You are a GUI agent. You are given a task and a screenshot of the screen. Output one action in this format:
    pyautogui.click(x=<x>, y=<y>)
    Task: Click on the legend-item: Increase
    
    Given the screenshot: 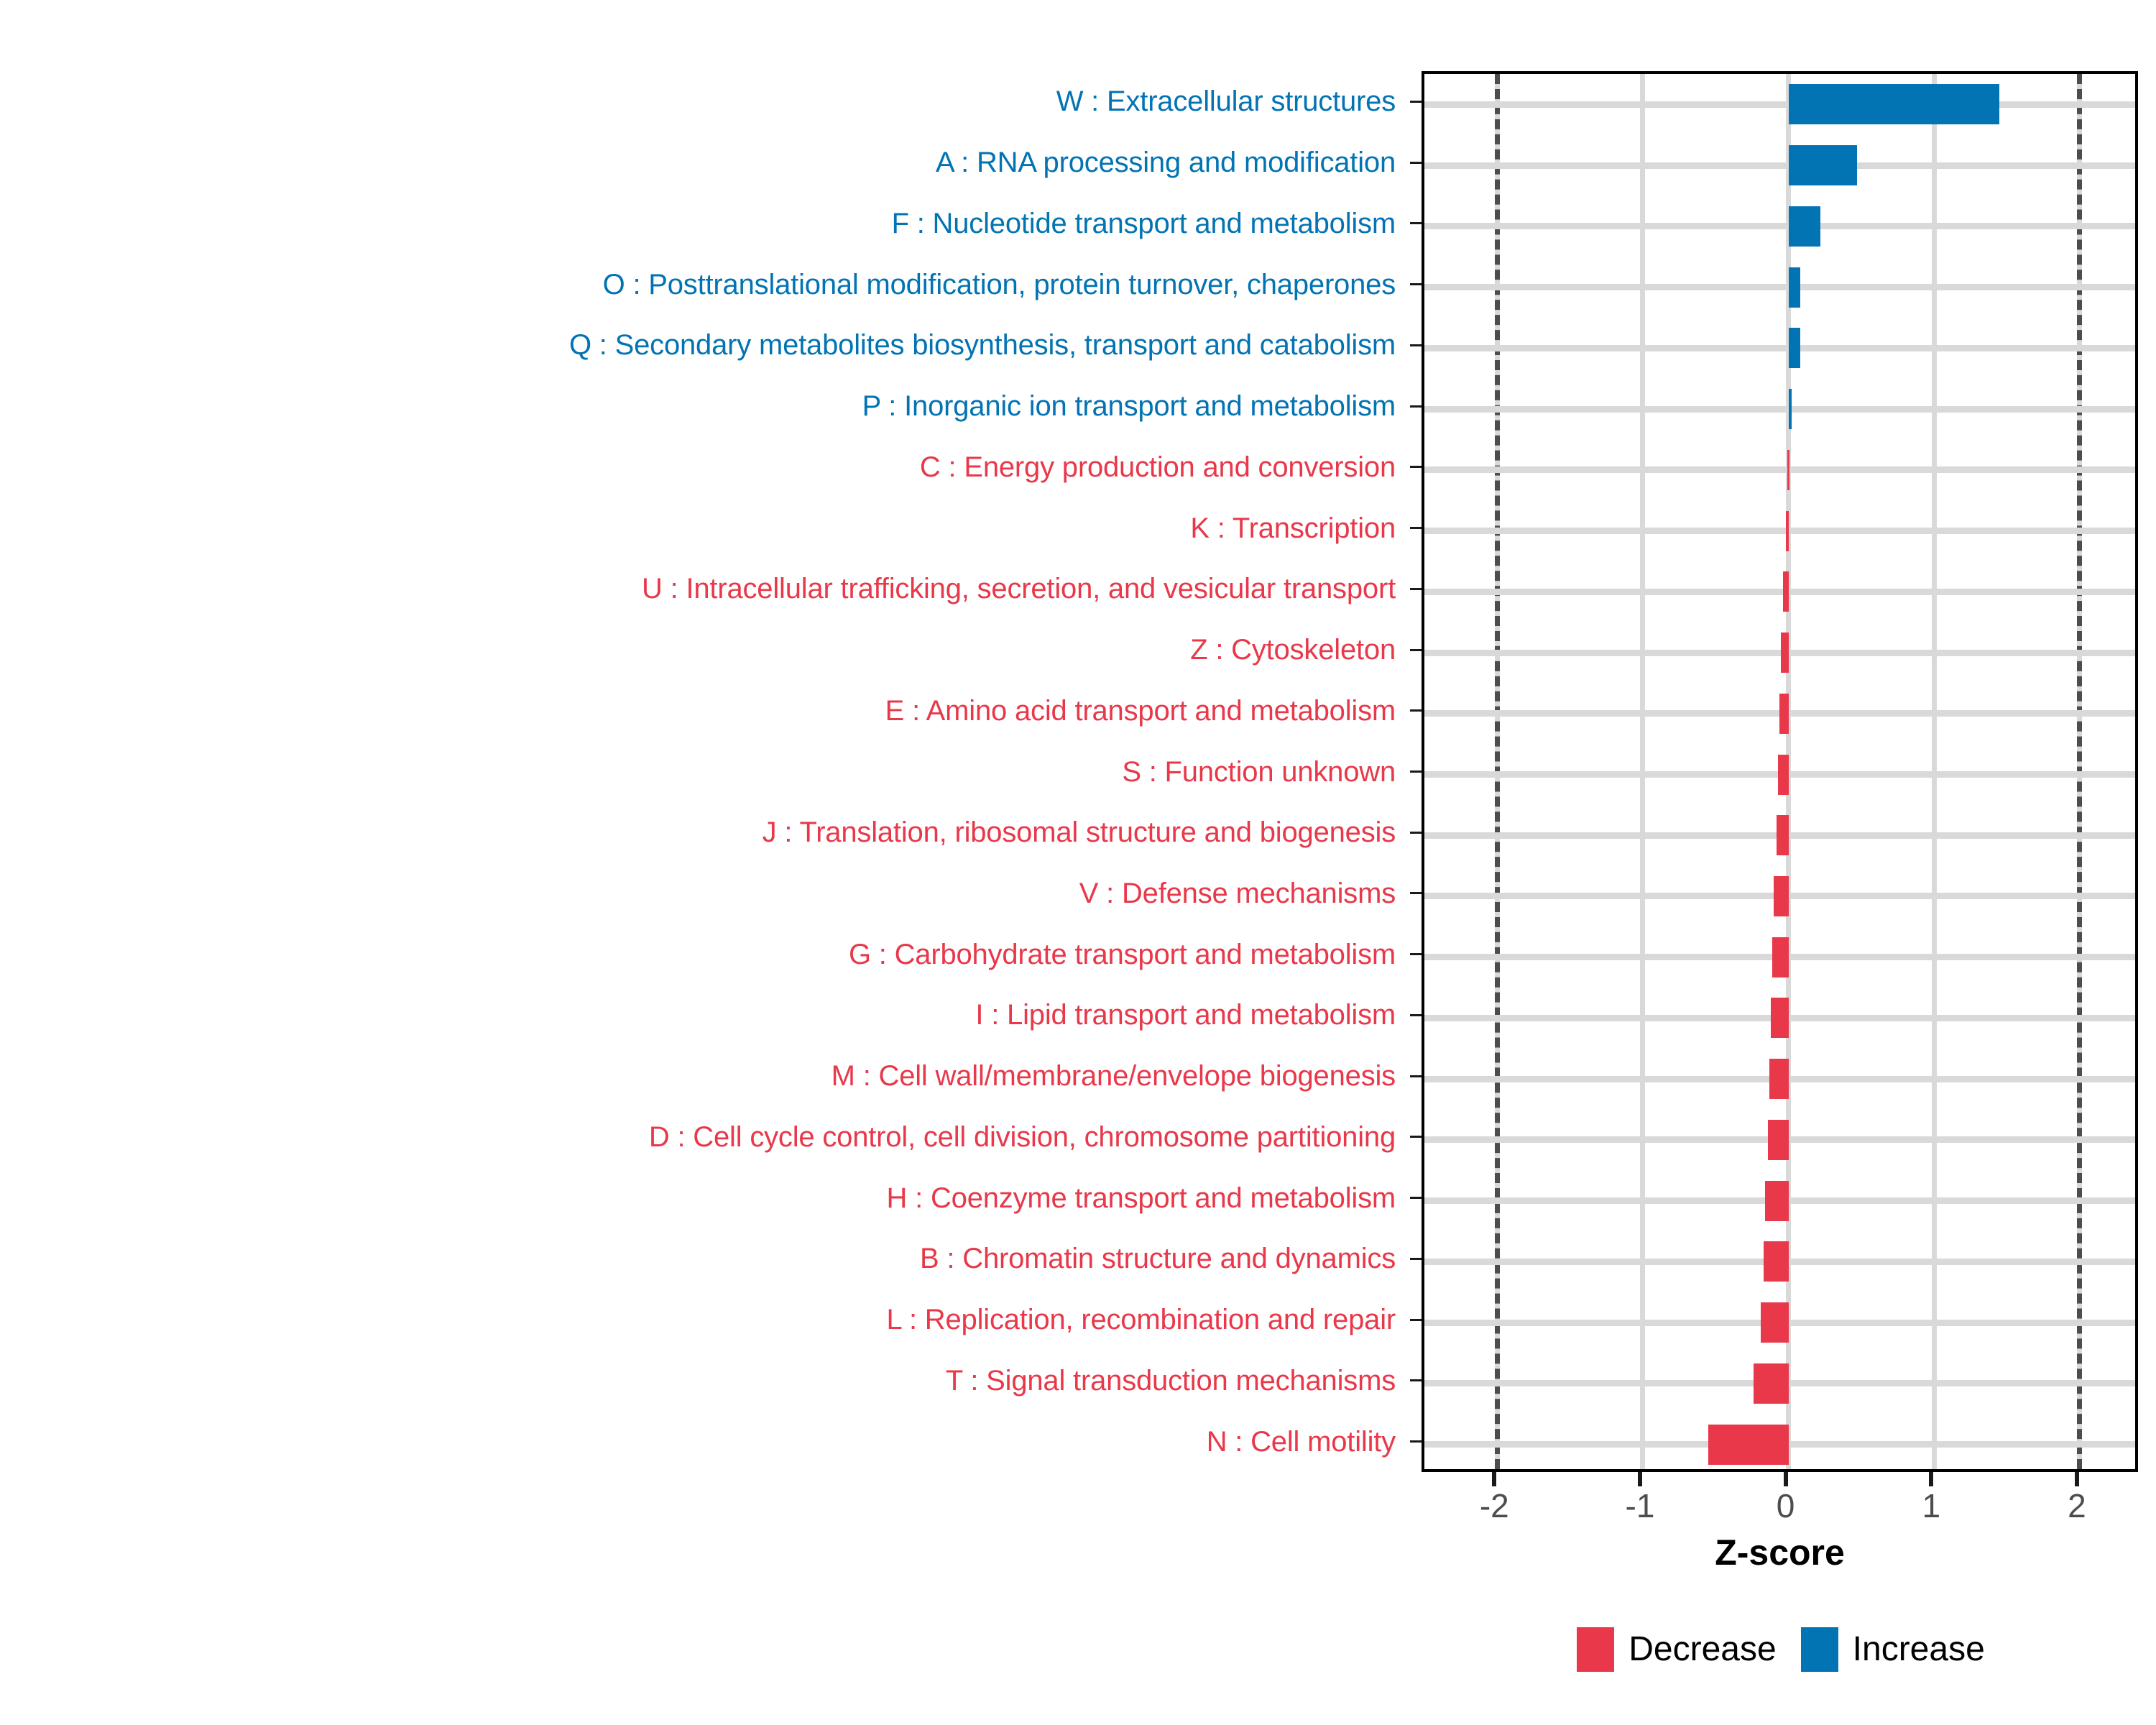 What is the action you would take?
    pyautogui.click(x=1892, y=1649)
    